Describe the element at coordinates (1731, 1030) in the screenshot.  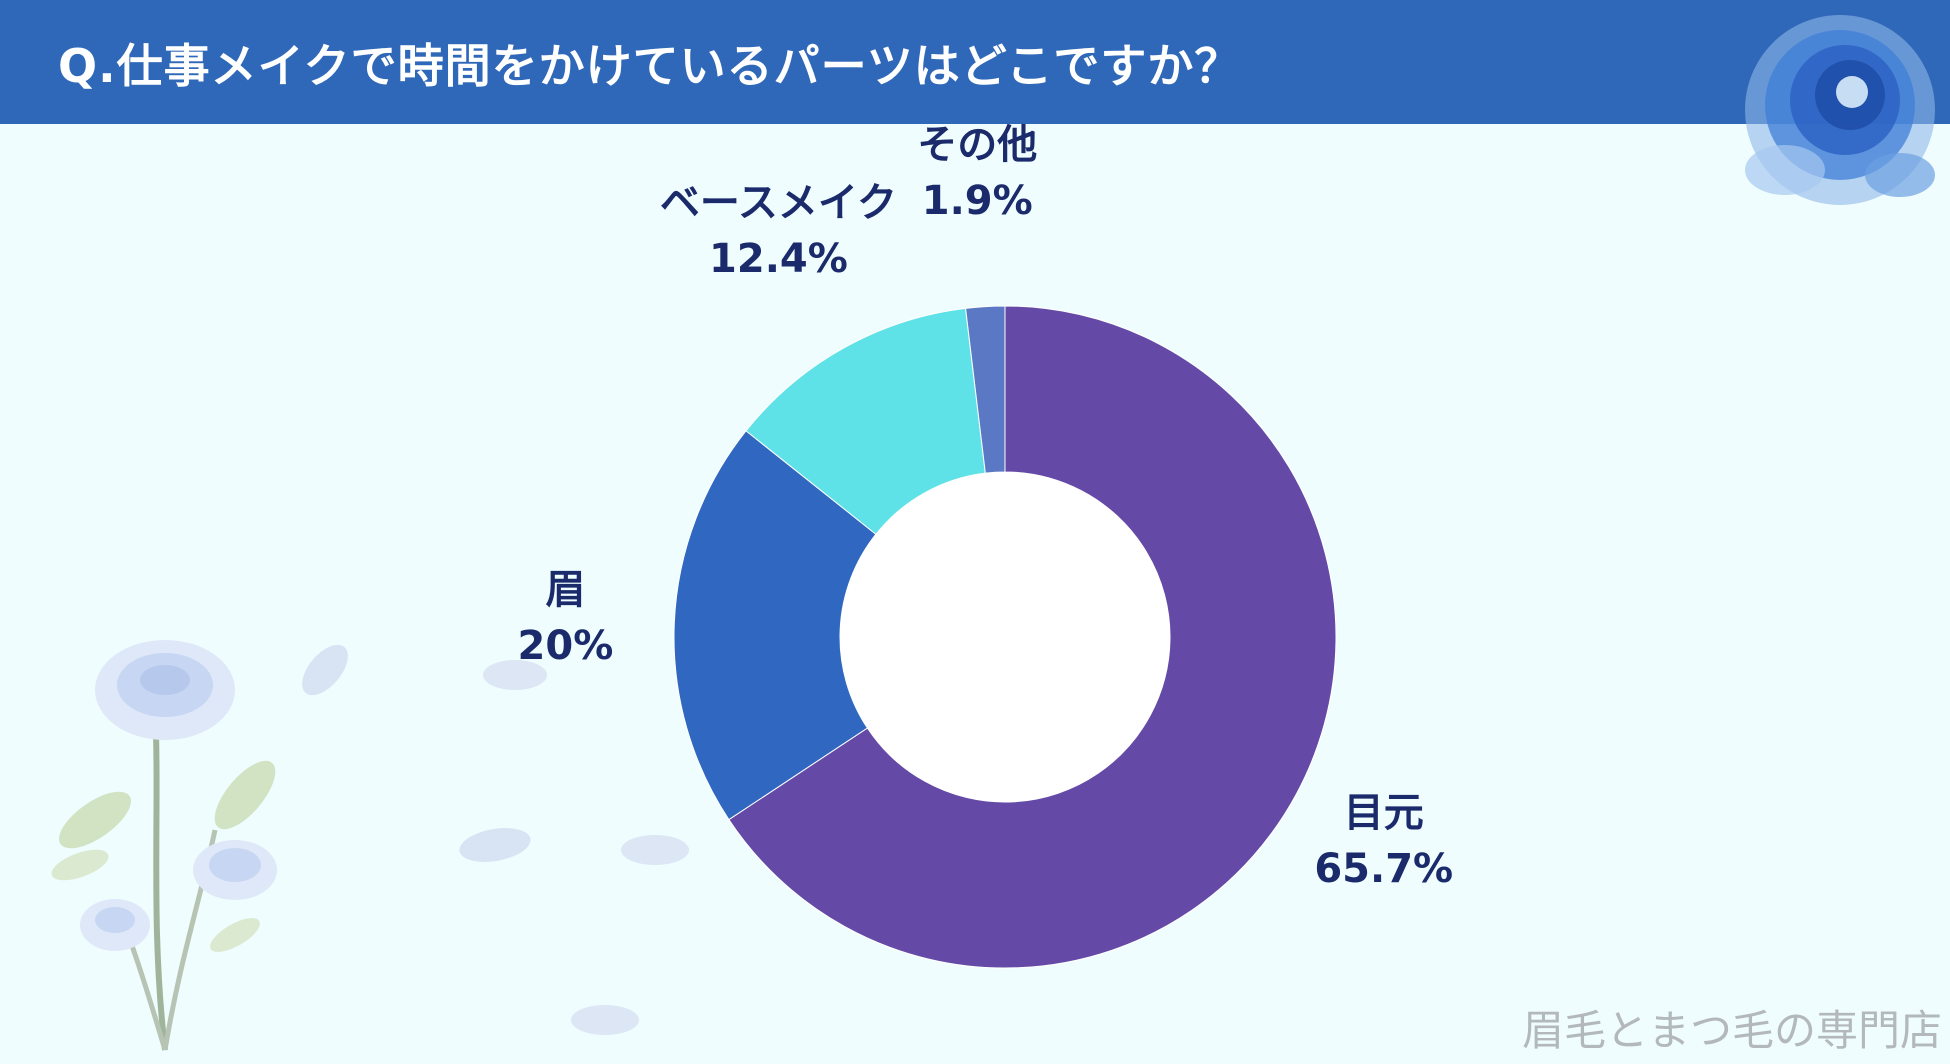
I see `watermark: 眉毛とまつ毛の専門店` at that location.